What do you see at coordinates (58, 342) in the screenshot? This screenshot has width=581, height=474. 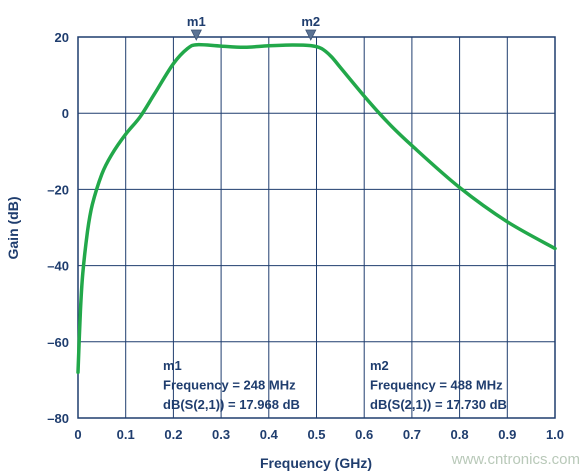 I see `y-tick-label: –60` at bounding box center [58, 342].